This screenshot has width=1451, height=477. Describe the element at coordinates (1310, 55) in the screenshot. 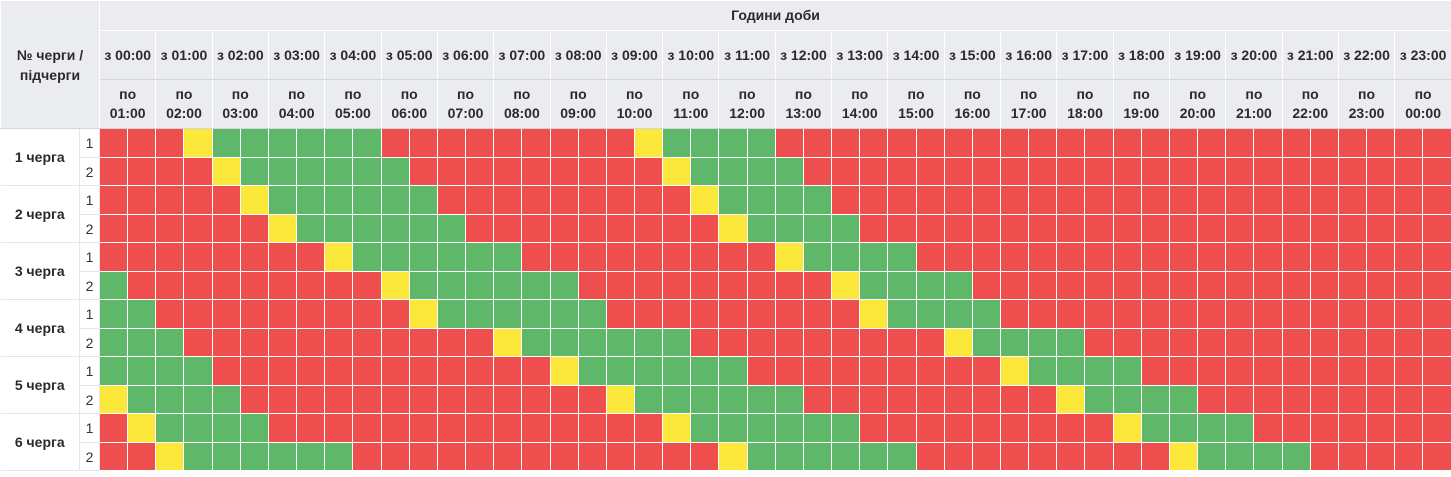

I see `hour-from-label: з 21:00` at that location.